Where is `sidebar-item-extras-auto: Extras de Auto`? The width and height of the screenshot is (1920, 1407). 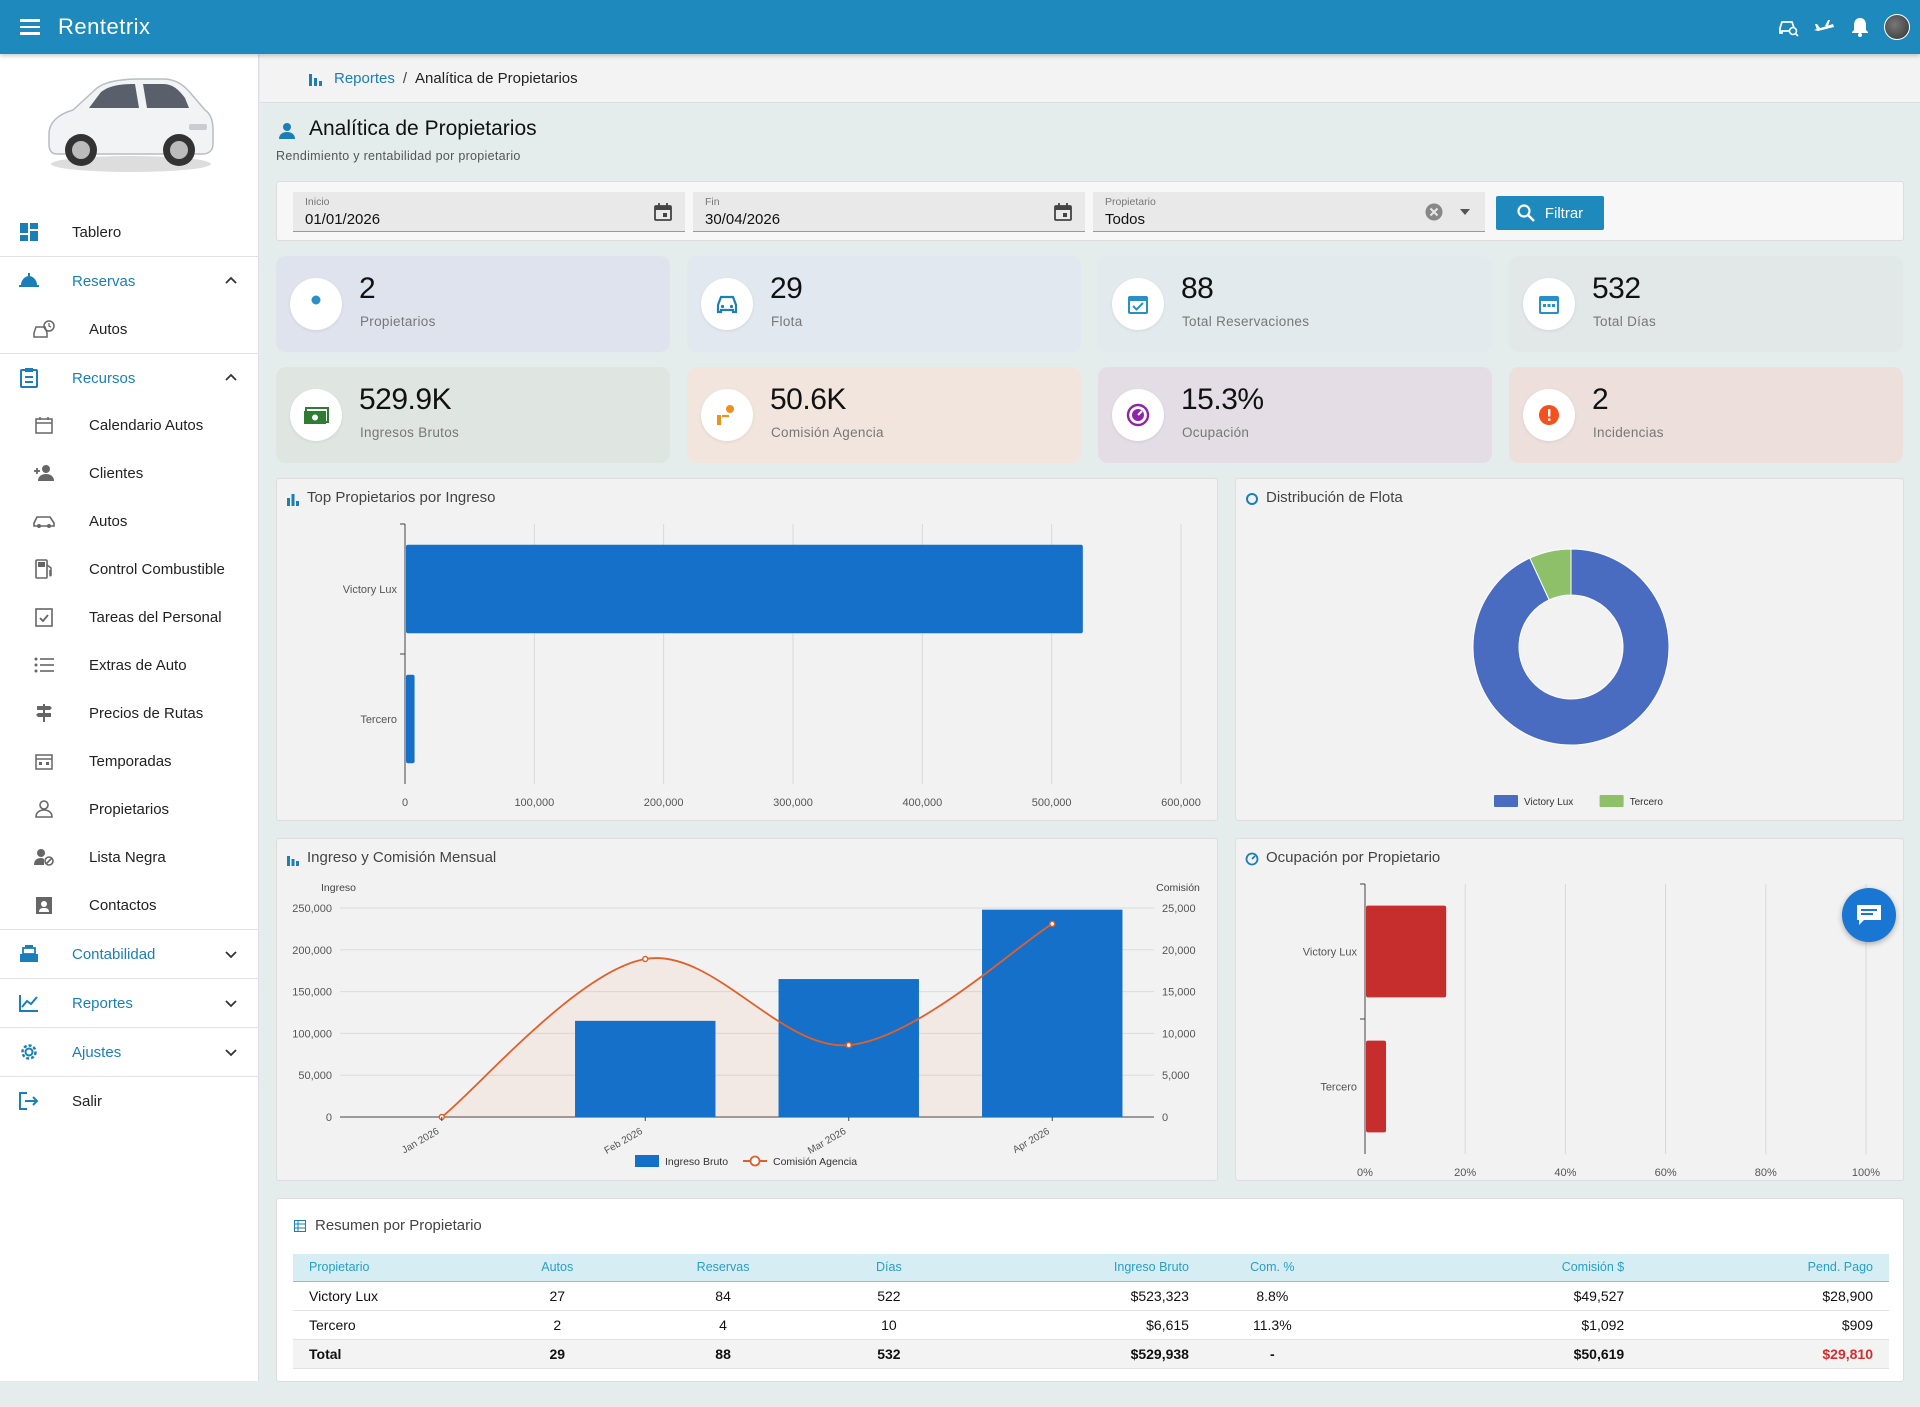
sidebar-item-extras-auto: Extras de Auto is located at coordinates (129, 665).